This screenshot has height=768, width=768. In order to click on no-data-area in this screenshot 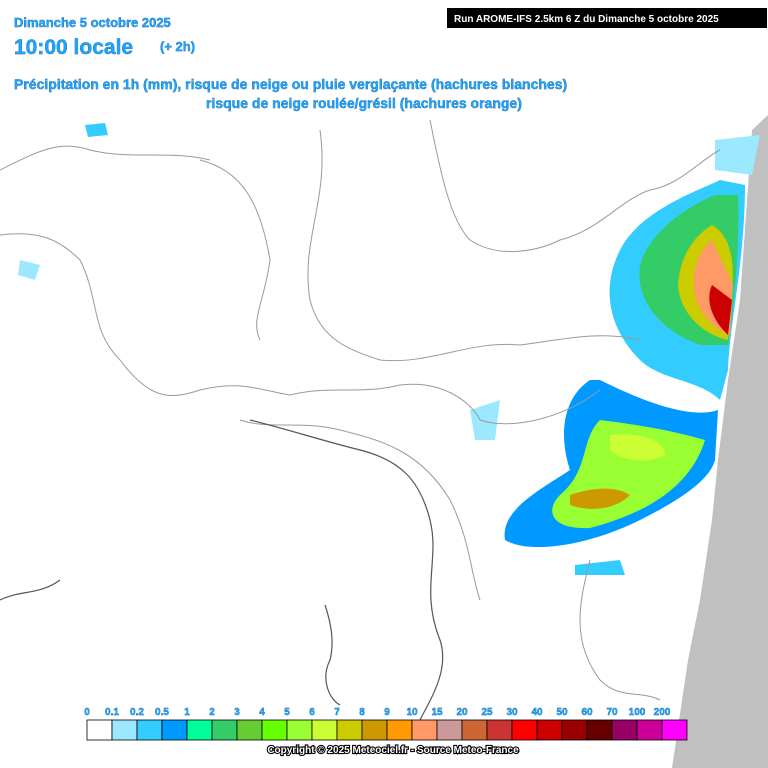, I will do `click(720, 441)`.